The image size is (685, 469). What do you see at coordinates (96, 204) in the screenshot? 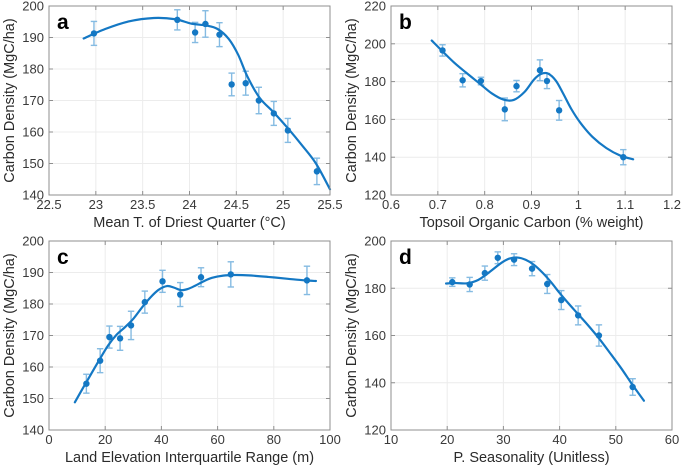
I see `x-tick-label: 23` at bounding box center [96, 204].